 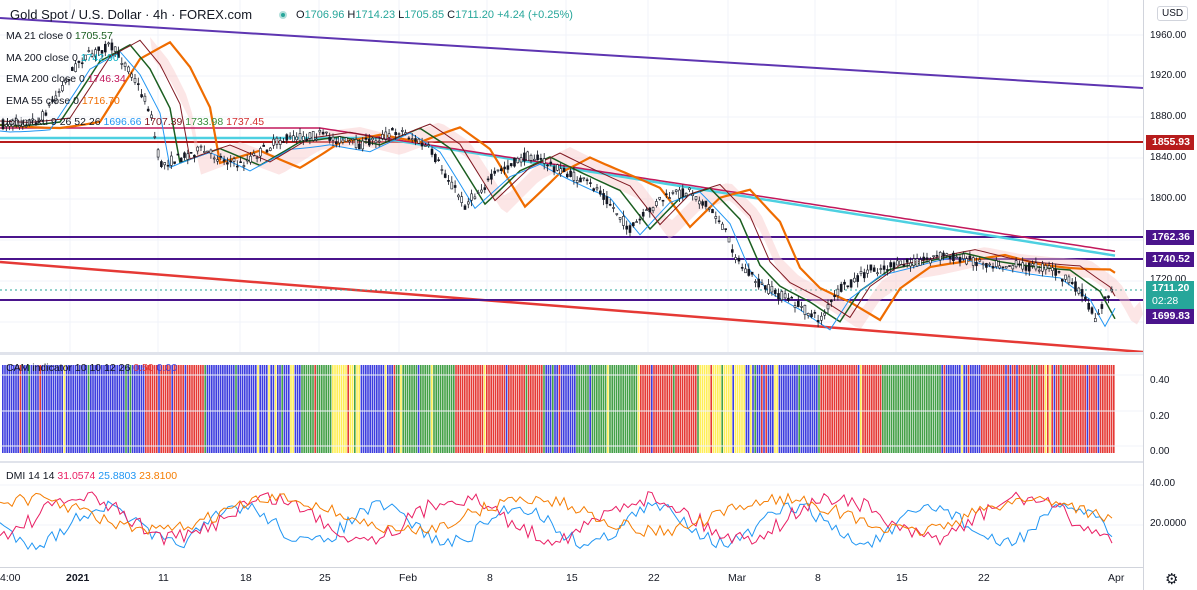 I want to click on level-tag: 1699.83, so click(x=1170, y=316).